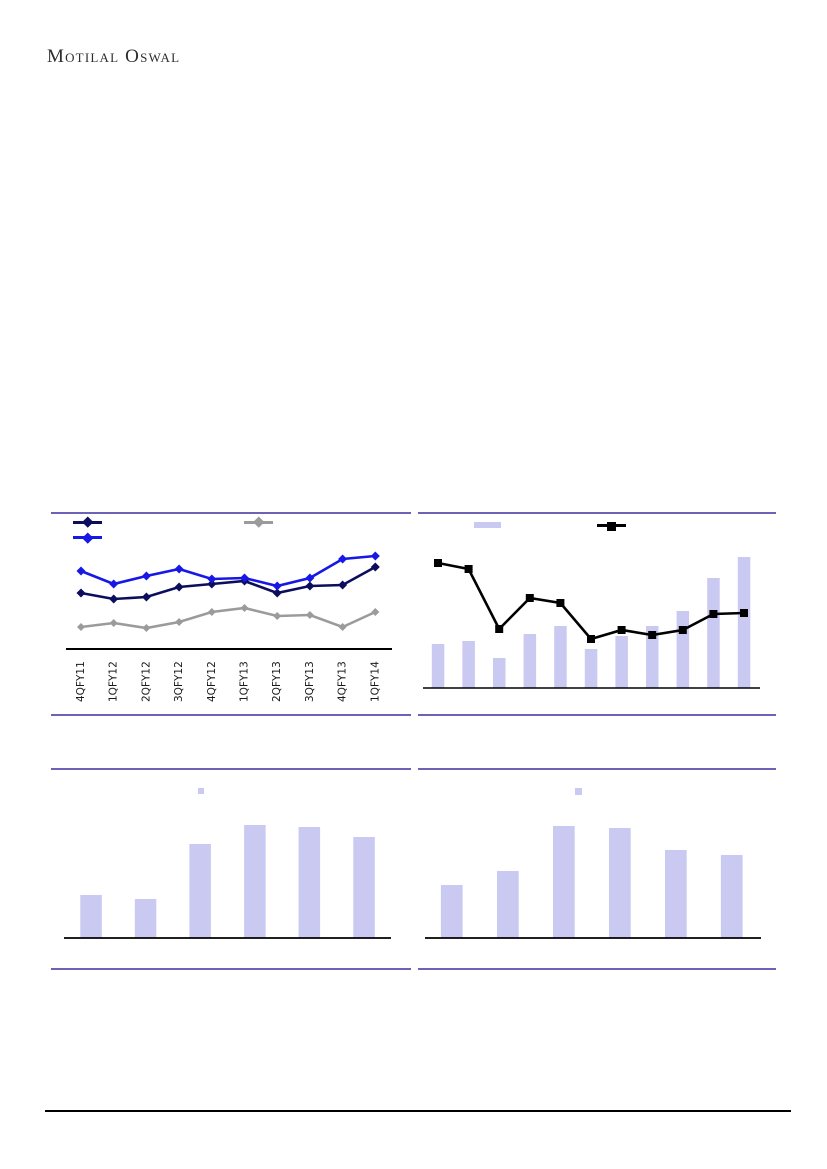 The width and height of the screenshot is (827, 1169). Describe the element at coordinates (212, 681) in the screenshot. I see `x-axis-label: 4QFY12` at that location.